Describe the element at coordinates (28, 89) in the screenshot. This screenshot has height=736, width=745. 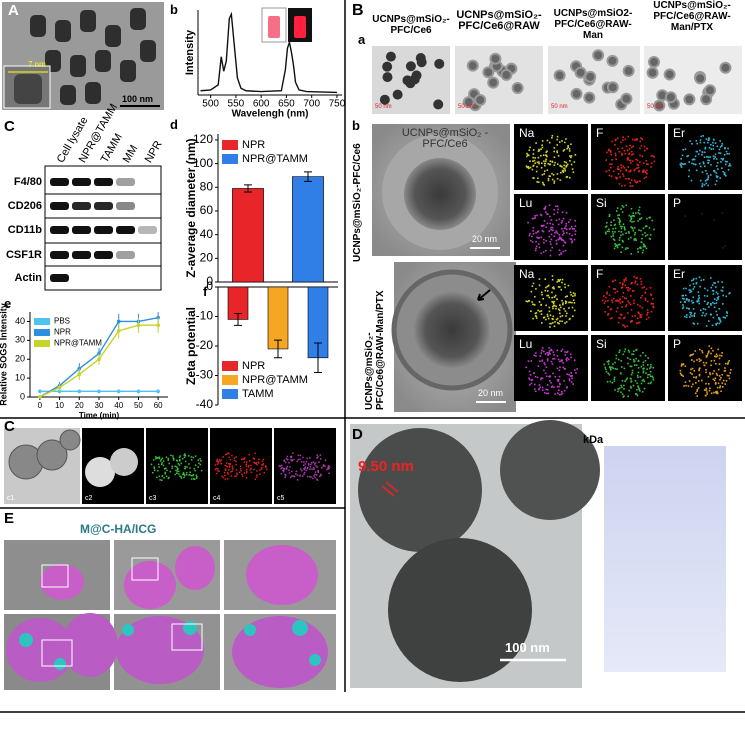
I see `inset-particle` at that location.